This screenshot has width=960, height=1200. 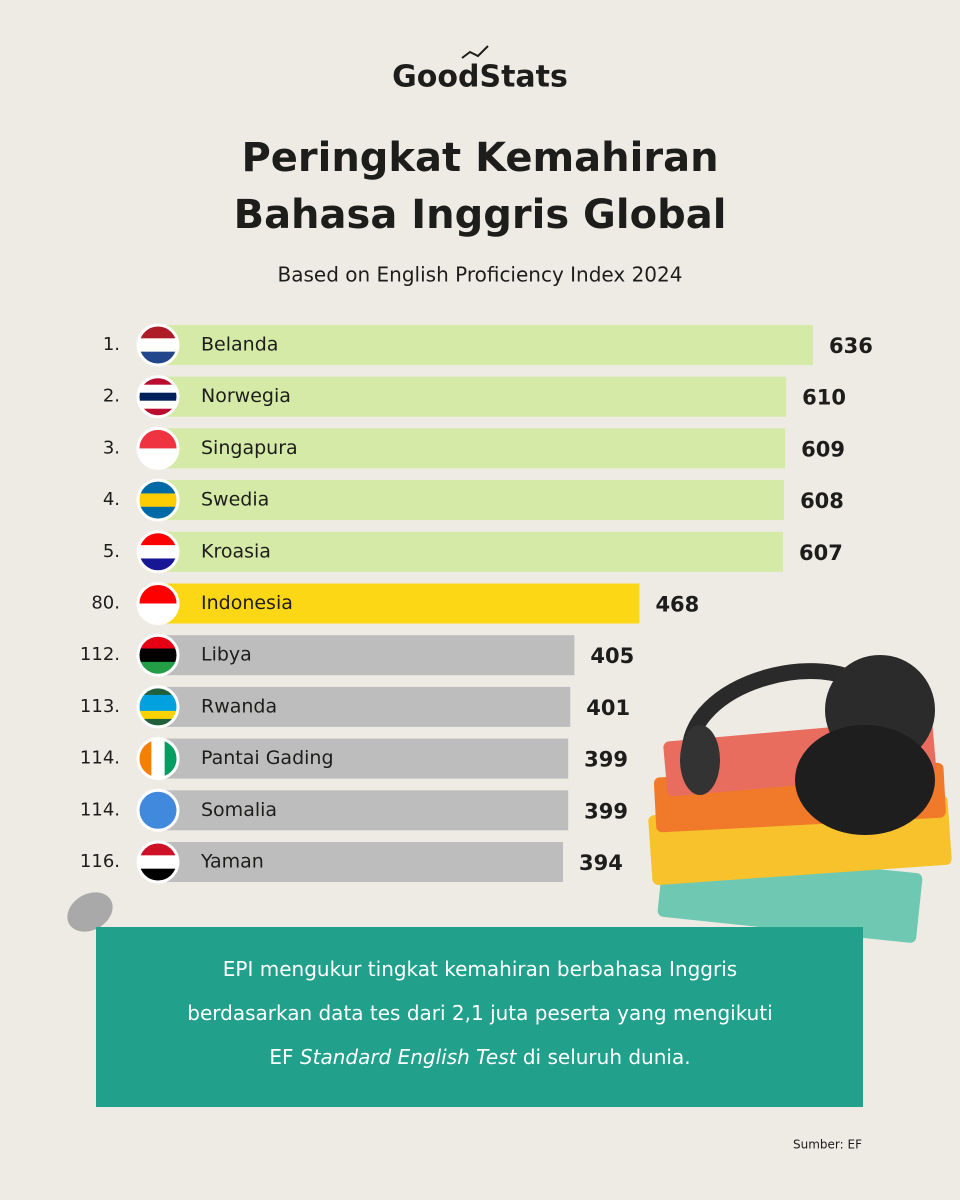 I want to click on value-label: 607, so click(x=821, y=553).